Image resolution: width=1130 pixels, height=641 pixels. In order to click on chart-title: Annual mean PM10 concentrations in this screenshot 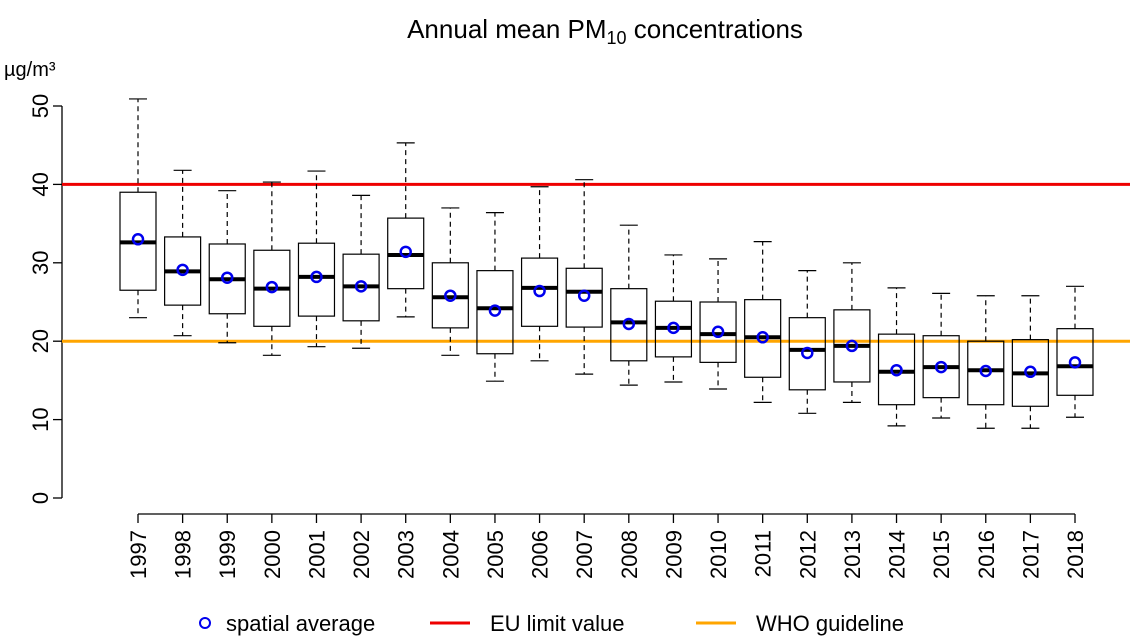, I will do `click(605, 31)`.